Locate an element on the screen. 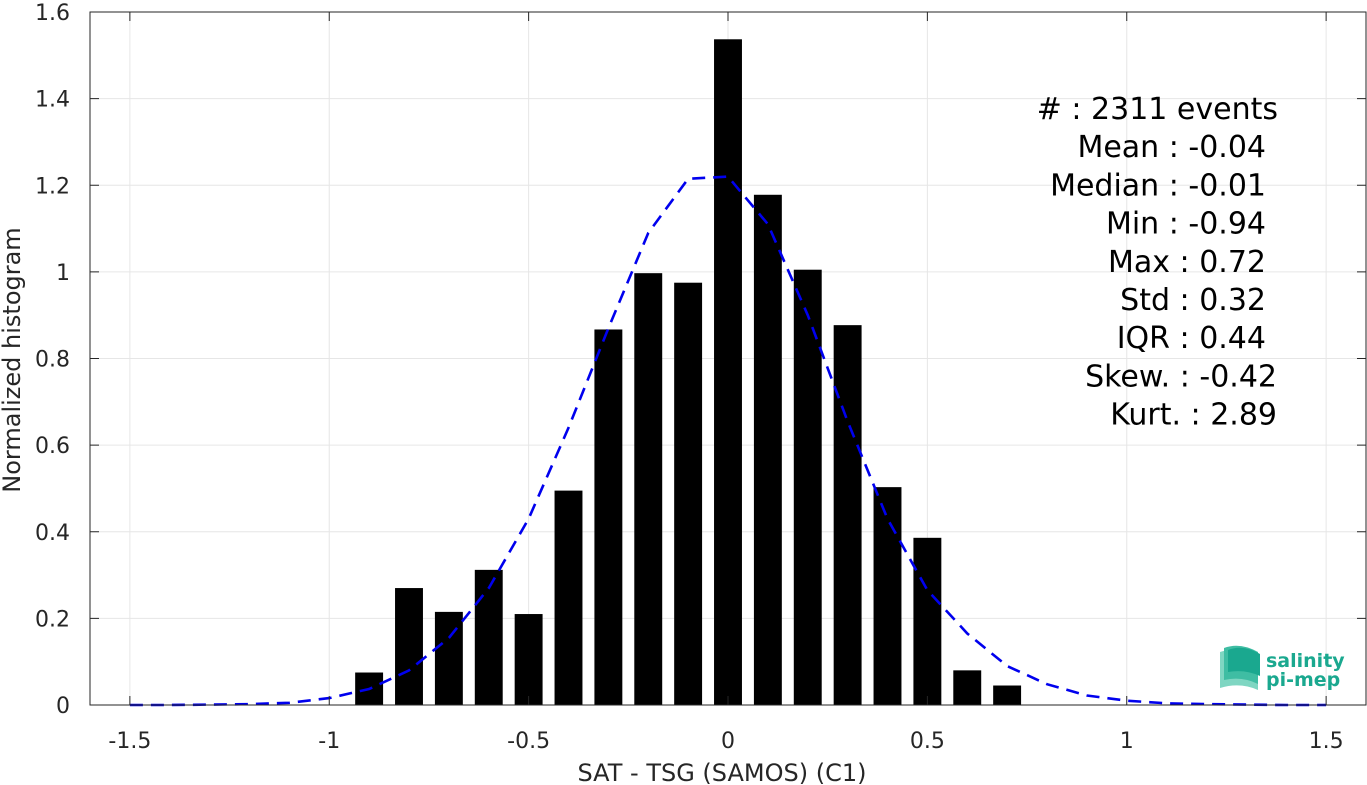  y-tick-label: 0.4 is located at coordinates (52, 533).